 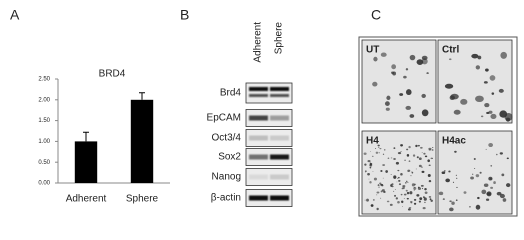 I want to click on row-label: β-actin, so click(x=226, y=198).